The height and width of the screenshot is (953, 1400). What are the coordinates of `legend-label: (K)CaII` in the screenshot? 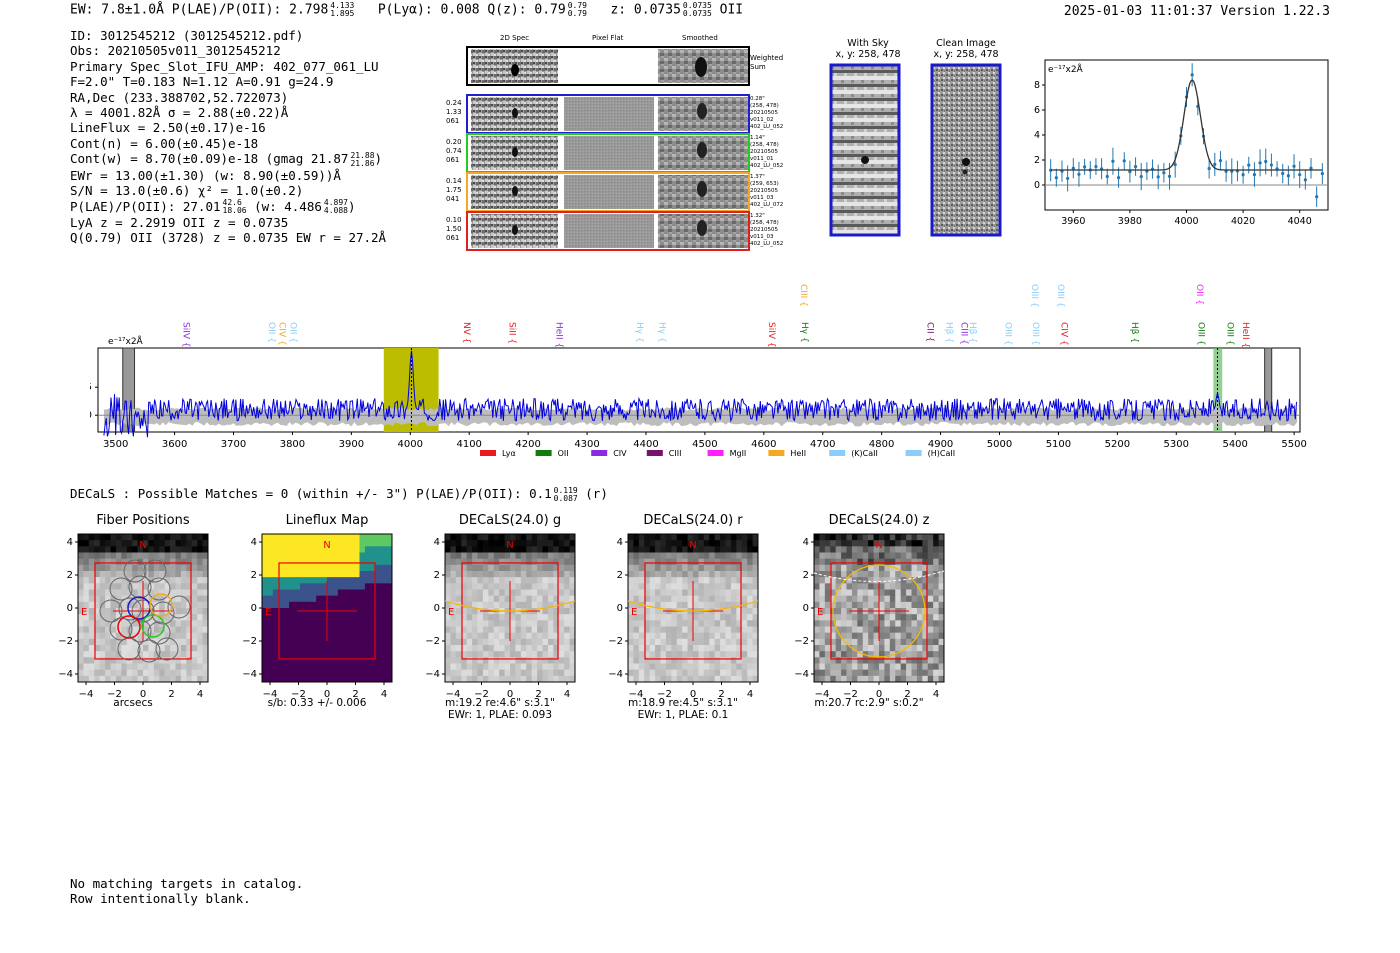 It's located at (864, 453).